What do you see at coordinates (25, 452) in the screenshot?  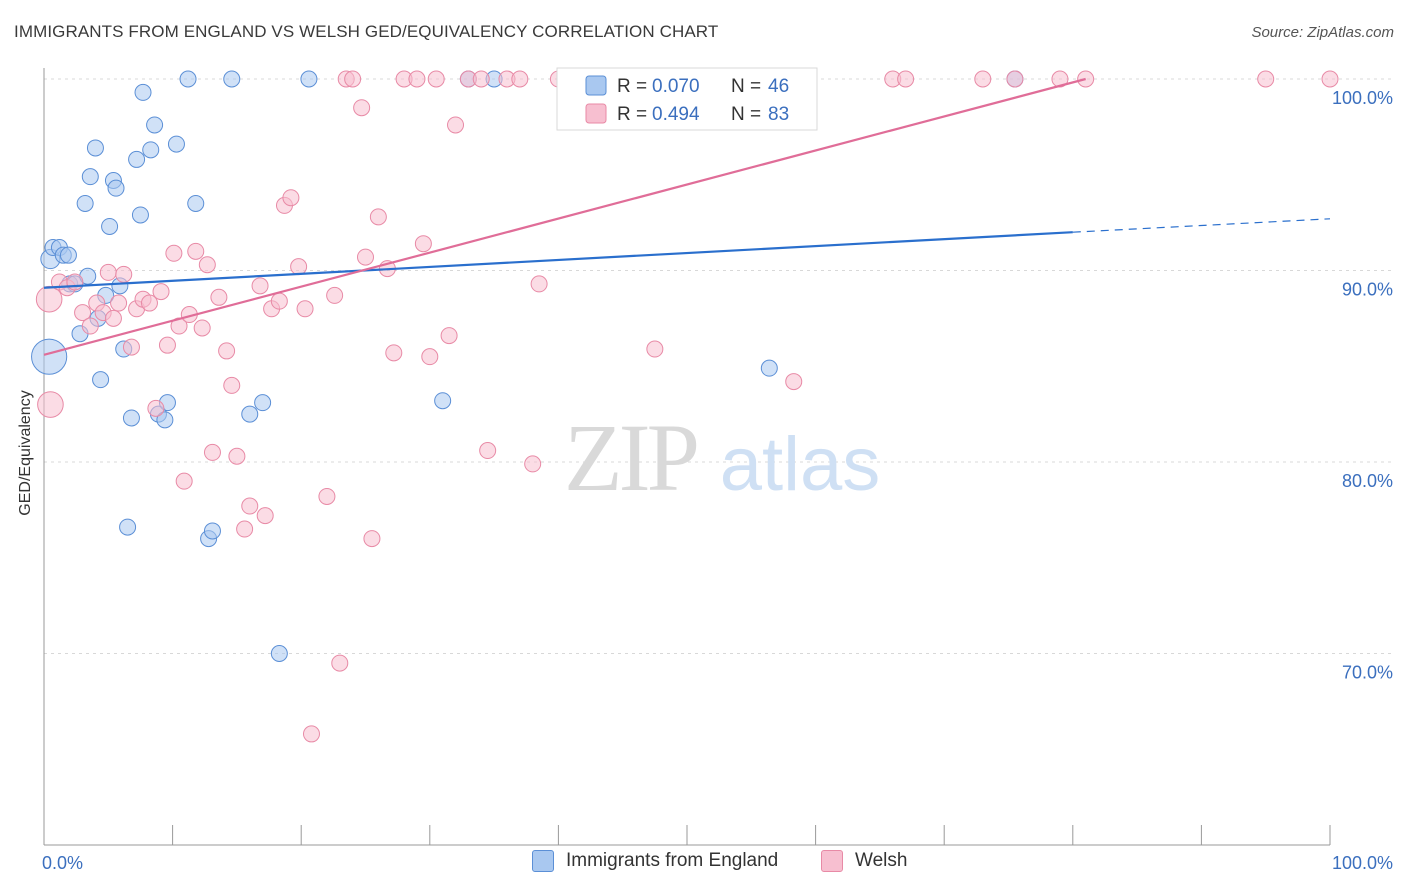 I see `y-axis-label: GED/Equivalency` at bounding box center [25, 452].